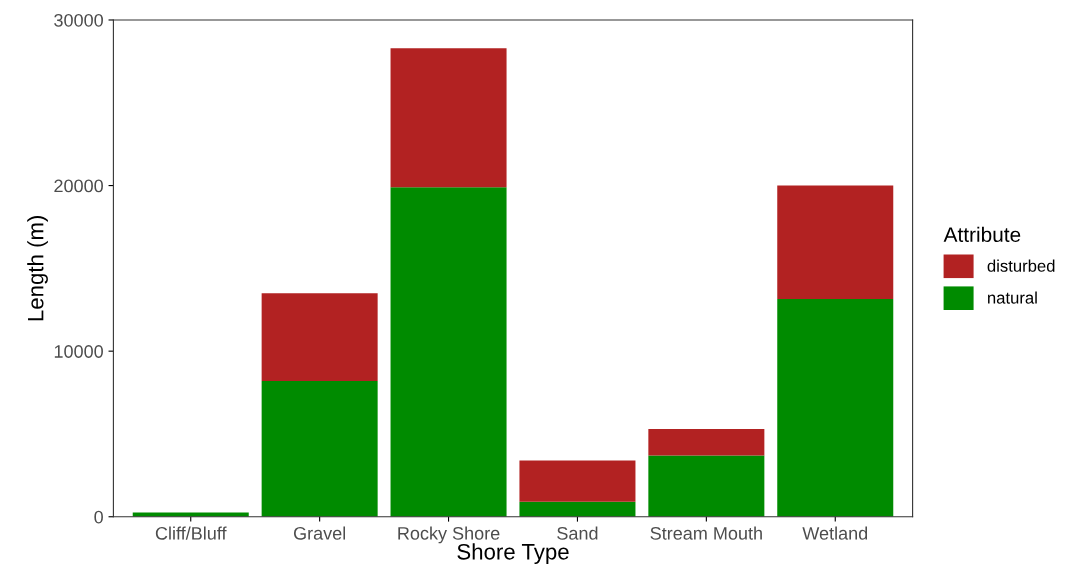 The height and width of the screenshot is (571, 1080). I want to click on y-tick-label: 20000, so click(78, 186).